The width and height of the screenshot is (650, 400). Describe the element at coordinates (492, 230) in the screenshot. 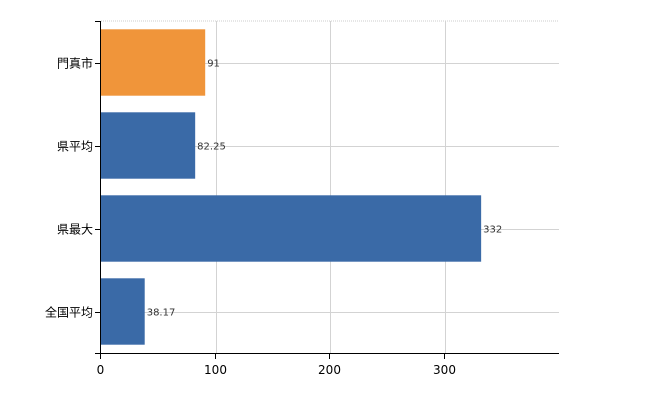

I see `data-label-2: 332` at that location.